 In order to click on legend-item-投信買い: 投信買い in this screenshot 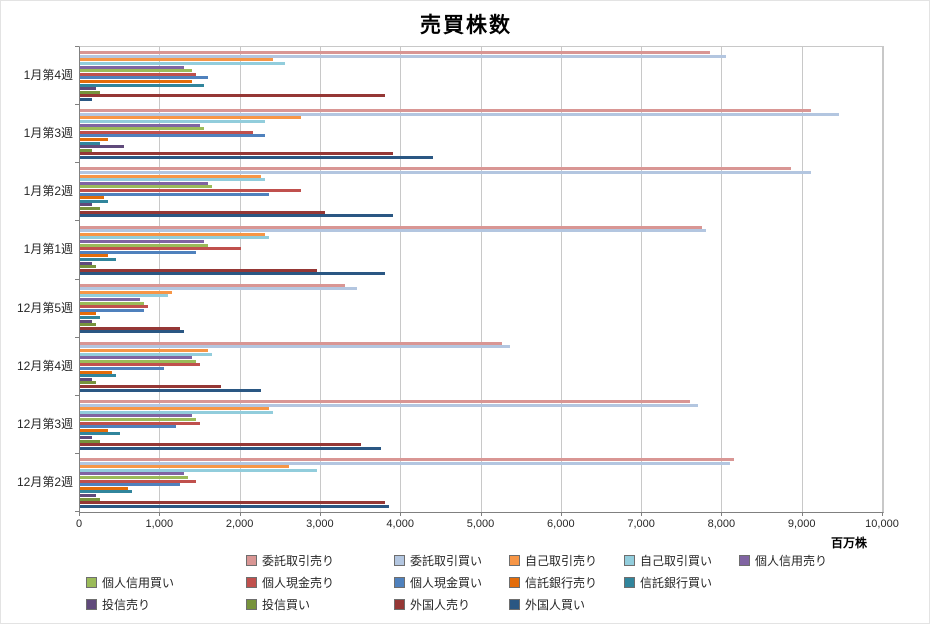, I will do `click(278, 604)`.